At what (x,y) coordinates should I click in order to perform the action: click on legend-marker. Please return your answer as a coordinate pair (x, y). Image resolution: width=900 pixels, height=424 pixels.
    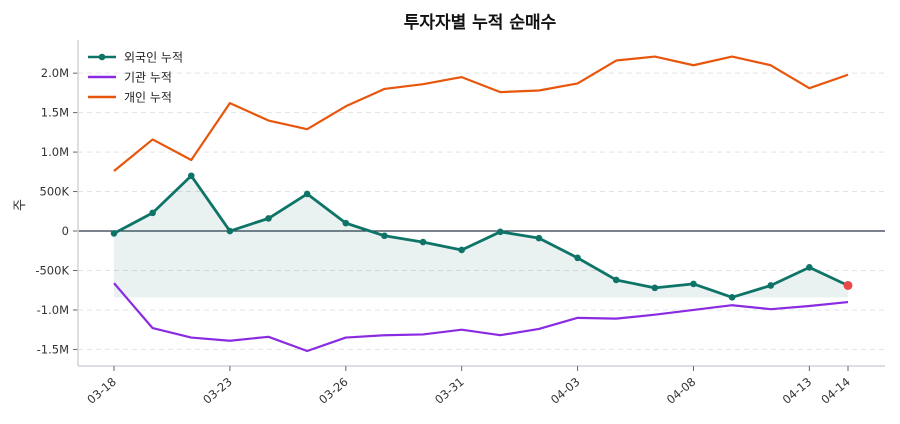
    Looking at the image, I should click on (102, 57).